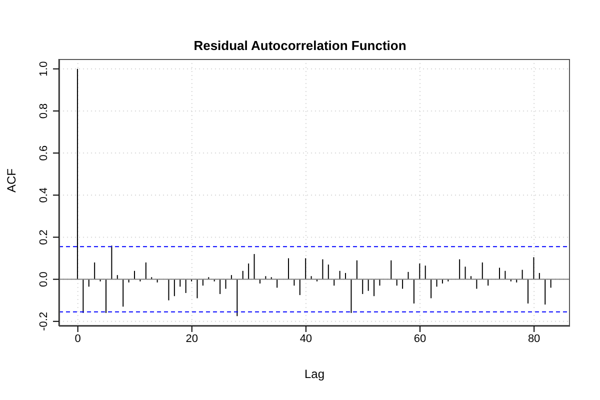 The height and width of the screenshot is (400, 600). Describe the element at coordinates (44, 279) in the screenshot. I see `y-tick-label: 0.0` at that location.